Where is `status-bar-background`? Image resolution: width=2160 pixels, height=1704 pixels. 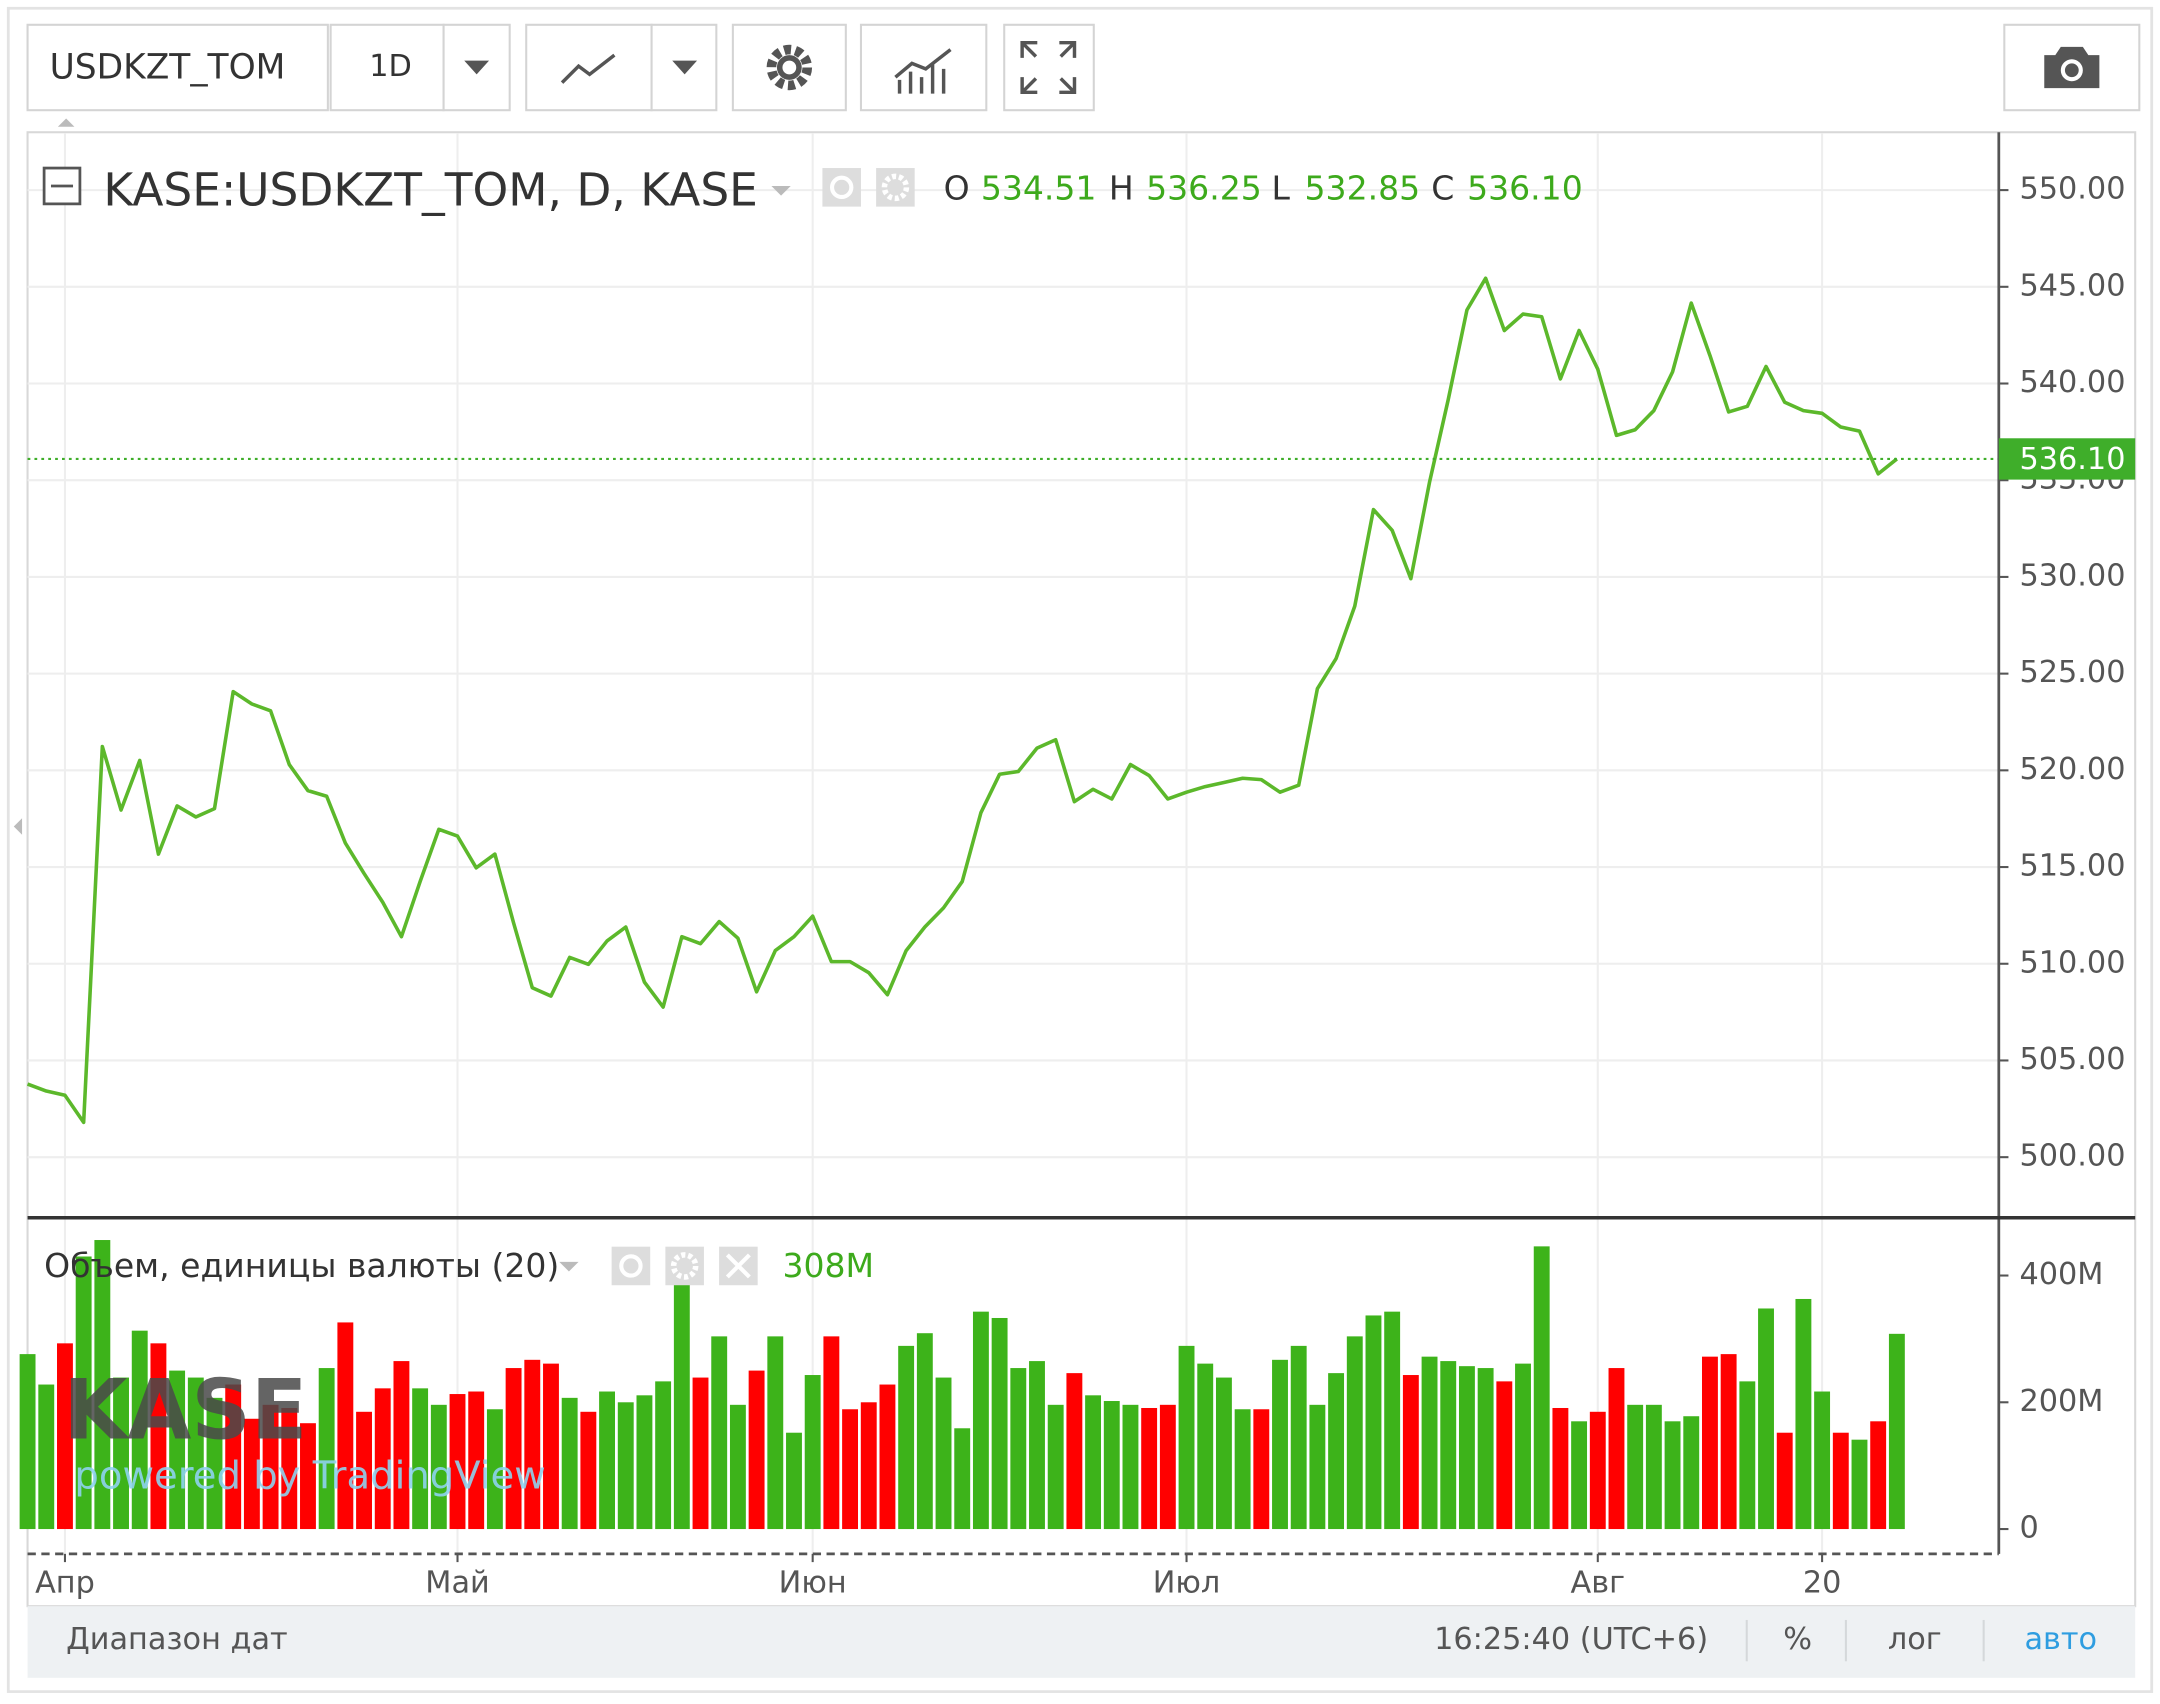
status-bar-background is located at coordinates (1081, 1642).